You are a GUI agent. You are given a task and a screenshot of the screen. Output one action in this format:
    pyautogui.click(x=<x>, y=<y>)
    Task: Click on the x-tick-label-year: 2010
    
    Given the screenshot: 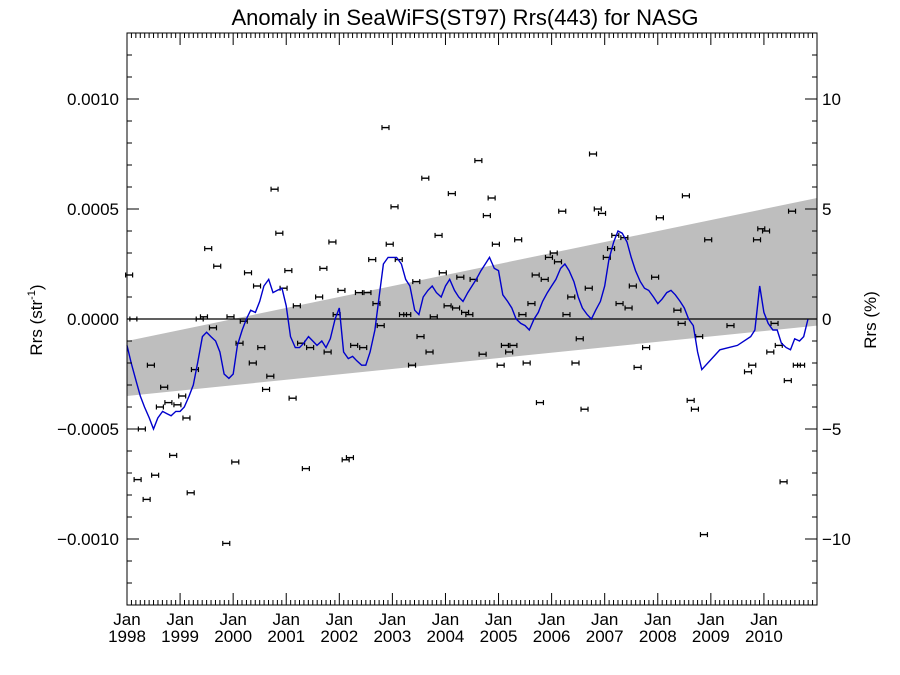 What is the action you would take?
    pyautogui.click(x=764, y=636)
    